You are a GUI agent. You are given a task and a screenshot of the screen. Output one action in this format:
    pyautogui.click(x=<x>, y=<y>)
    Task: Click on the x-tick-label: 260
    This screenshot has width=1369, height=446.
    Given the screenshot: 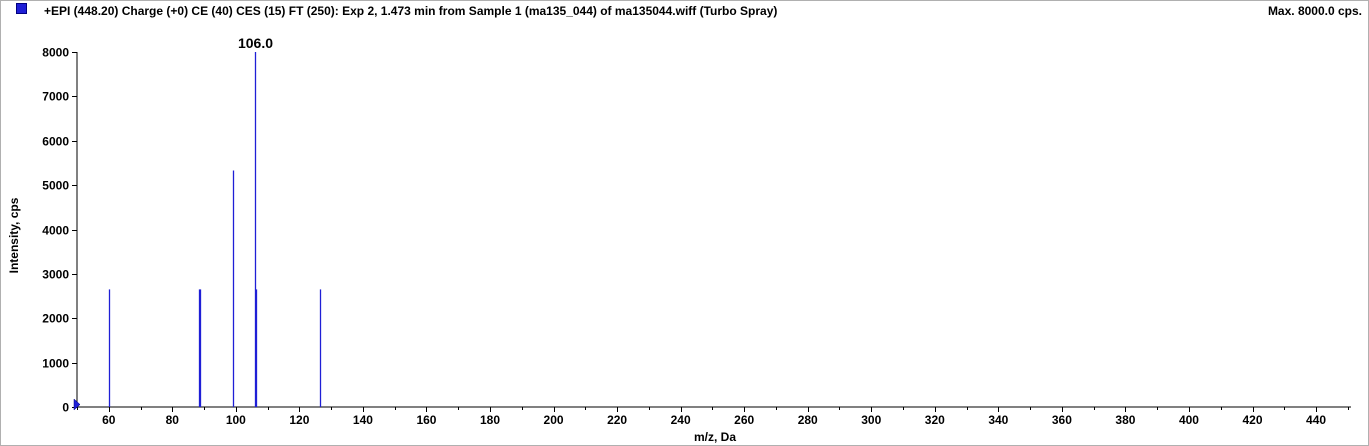 What is the action you would take?
    pyautogui.click(x=744, y=420)
    